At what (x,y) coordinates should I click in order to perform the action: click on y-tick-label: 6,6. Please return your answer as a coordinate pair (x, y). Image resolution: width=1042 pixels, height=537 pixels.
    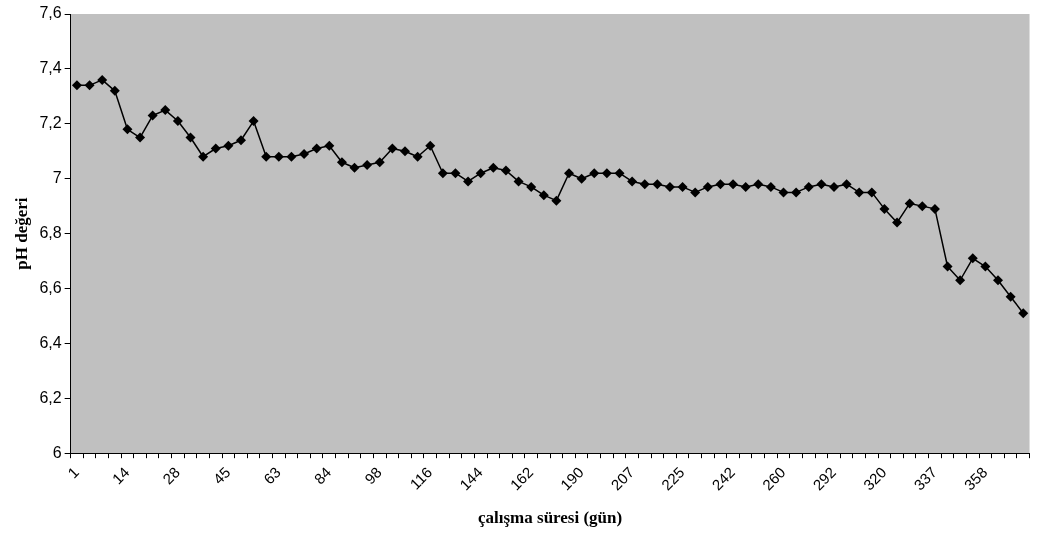
    Looking at the image, I should click on (50, 287).